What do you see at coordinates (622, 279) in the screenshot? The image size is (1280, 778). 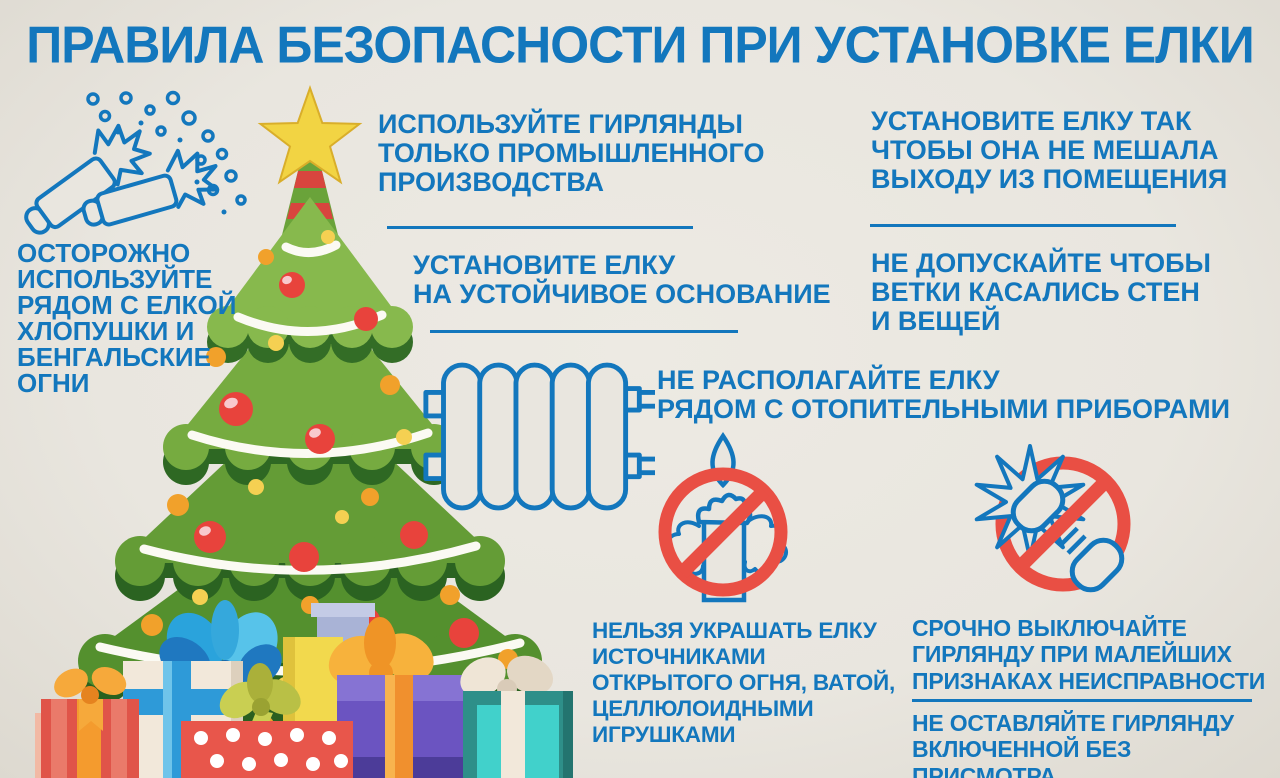 I see `stable-base-warning-text: УСТАНОВИТЕ ЕЛКУ НА УСТОЙЧИВОЕ ОСНОВАНИЕ` at bounding box center [622, 279].